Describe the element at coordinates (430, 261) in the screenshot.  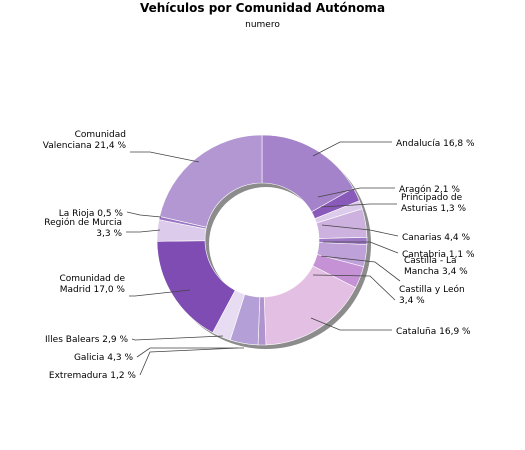
I see `slice-label: Castilla - La` at that location.